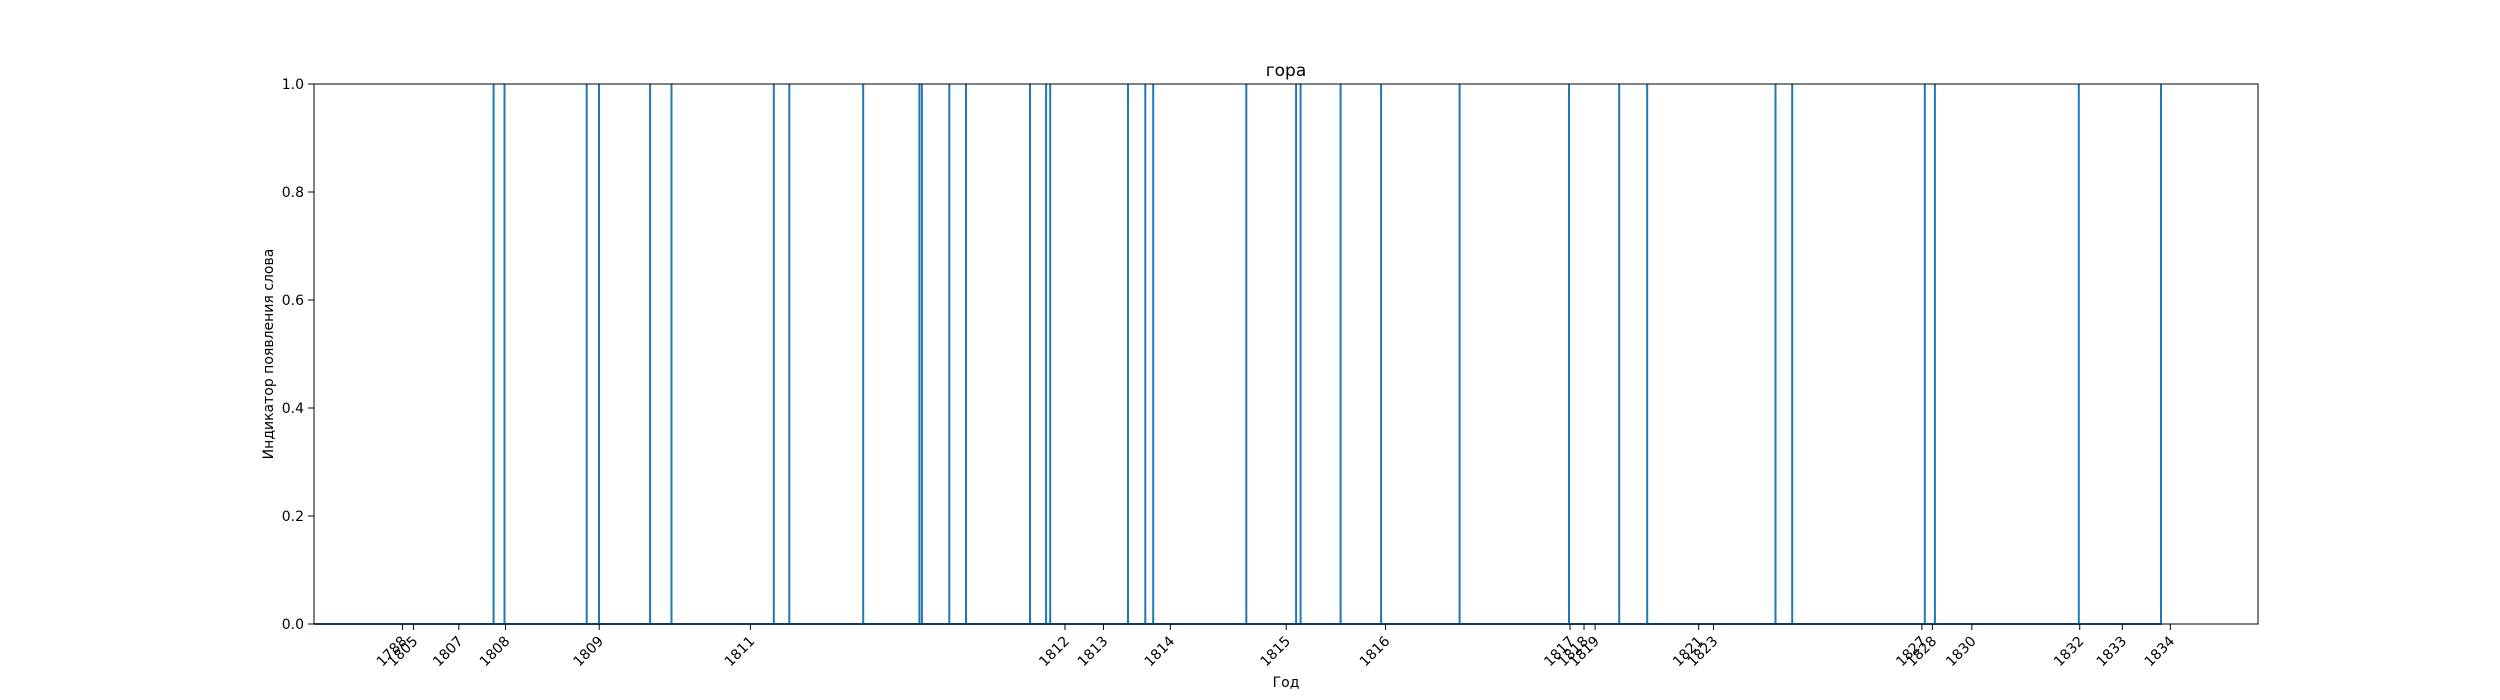 The height and width of the screenshot is (700, 2500). Describe the element at coordinates (293, 301) in the screenshot. I see `y-tick-label: 0.6` at that location.